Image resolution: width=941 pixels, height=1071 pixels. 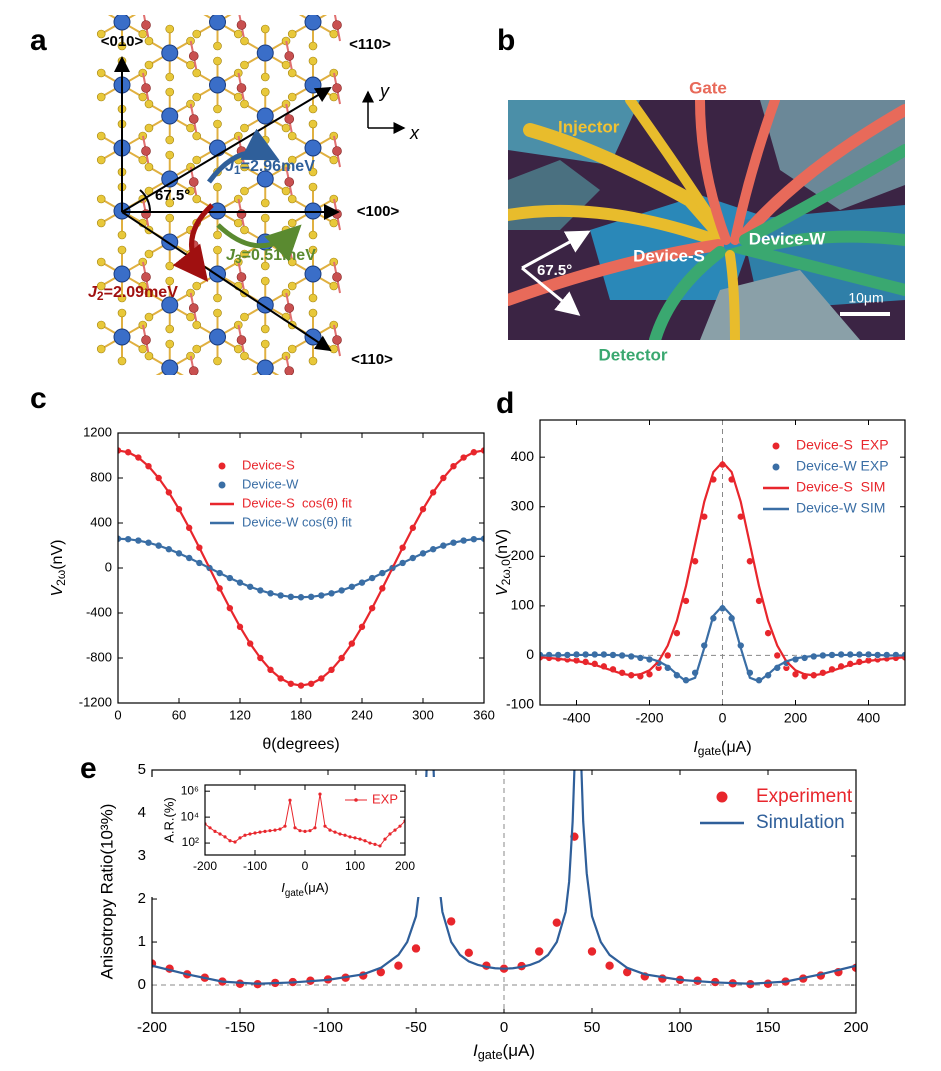 I want to click on y-tick-label: 1200, so click(x=97, y=431).